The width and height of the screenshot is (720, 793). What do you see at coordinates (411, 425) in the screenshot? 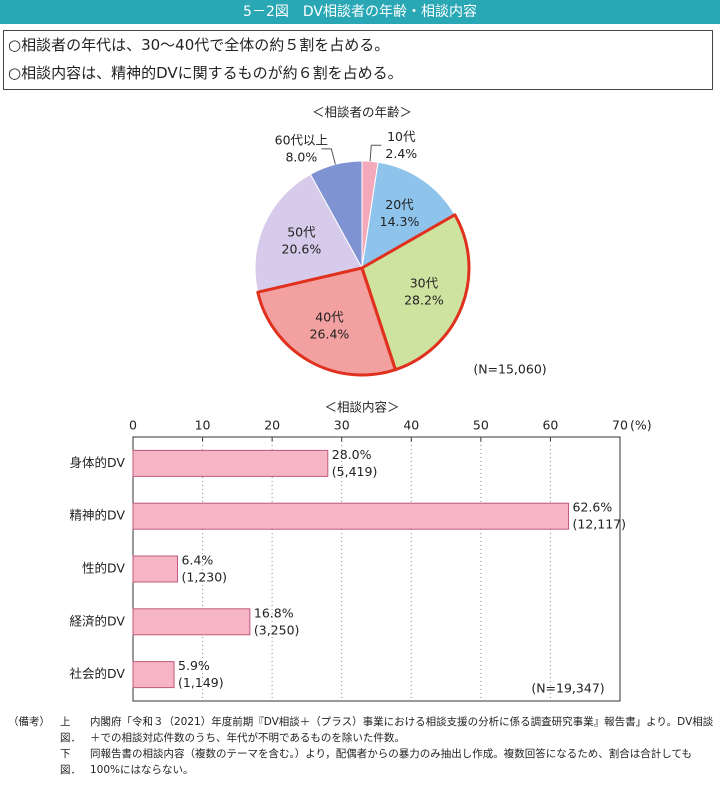
I see `x-tick-label: 40` at bounding box center [411, 425].